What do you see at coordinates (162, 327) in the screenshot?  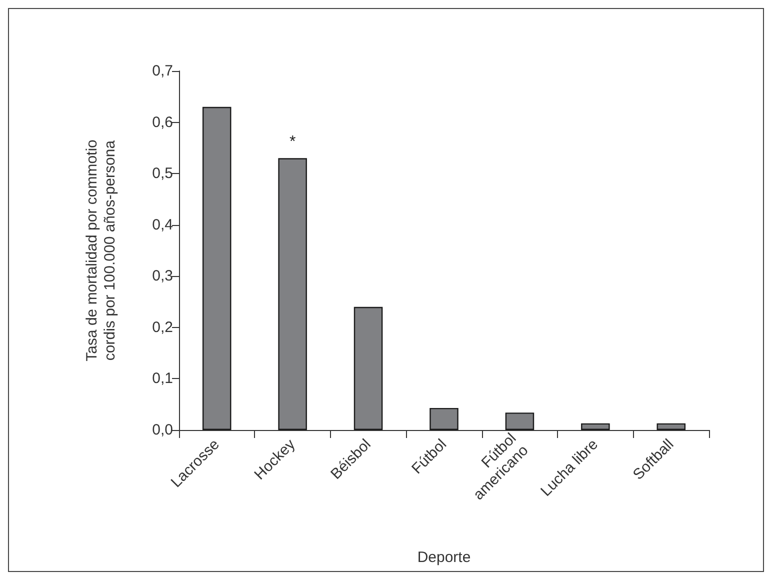 I see `y-tick-label: 0,2` at bounding box center [162, 327].